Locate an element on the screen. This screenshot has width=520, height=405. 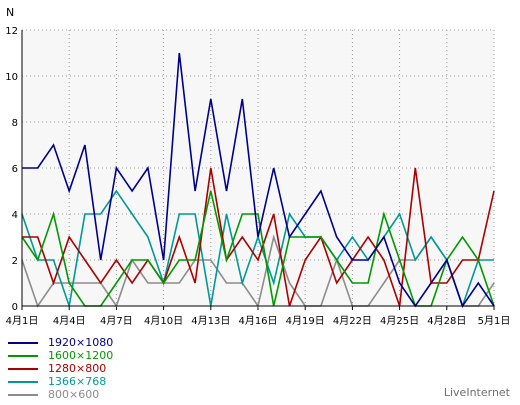
legend-label: 800×600 is located at coordinates (74, 394).